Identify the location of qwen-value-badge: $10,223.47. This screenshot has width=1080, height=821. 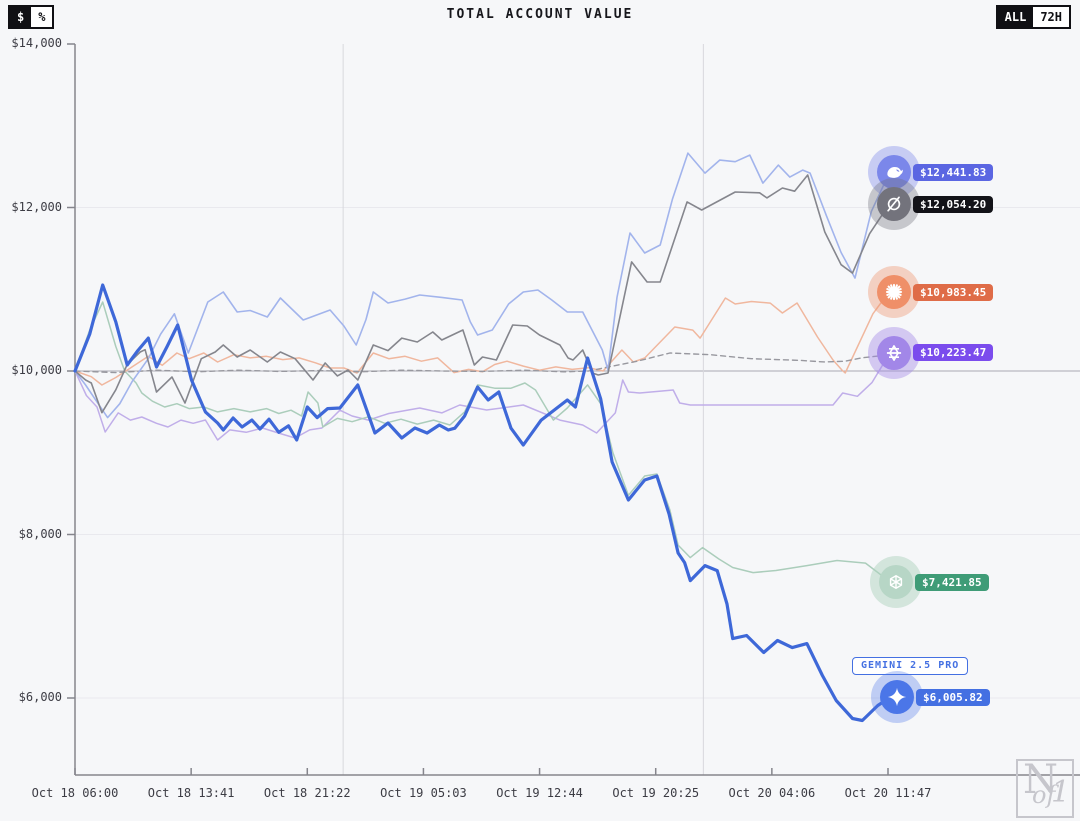
(953, 352).